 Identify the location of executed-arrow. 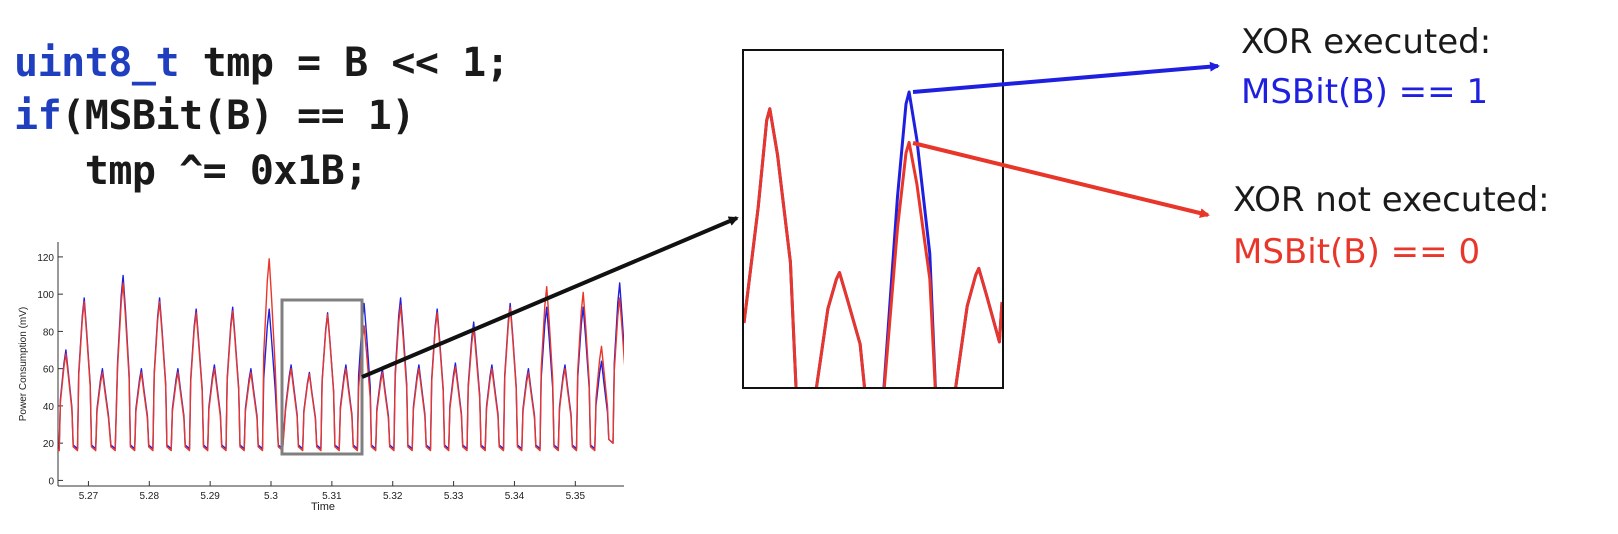
(1066, 77).